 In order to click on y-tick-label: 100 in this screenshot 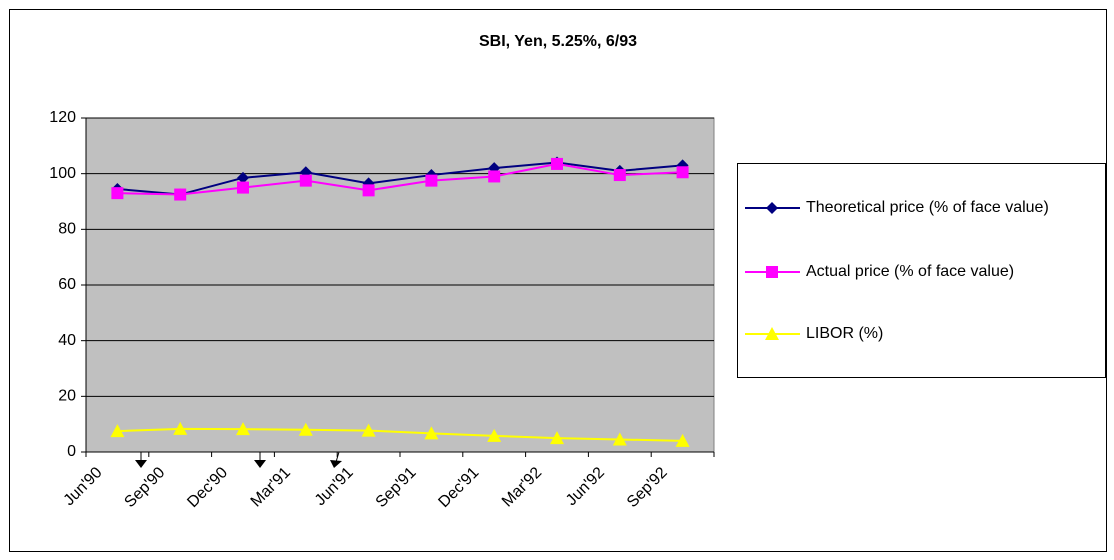, I will do `click(62, 173)`.